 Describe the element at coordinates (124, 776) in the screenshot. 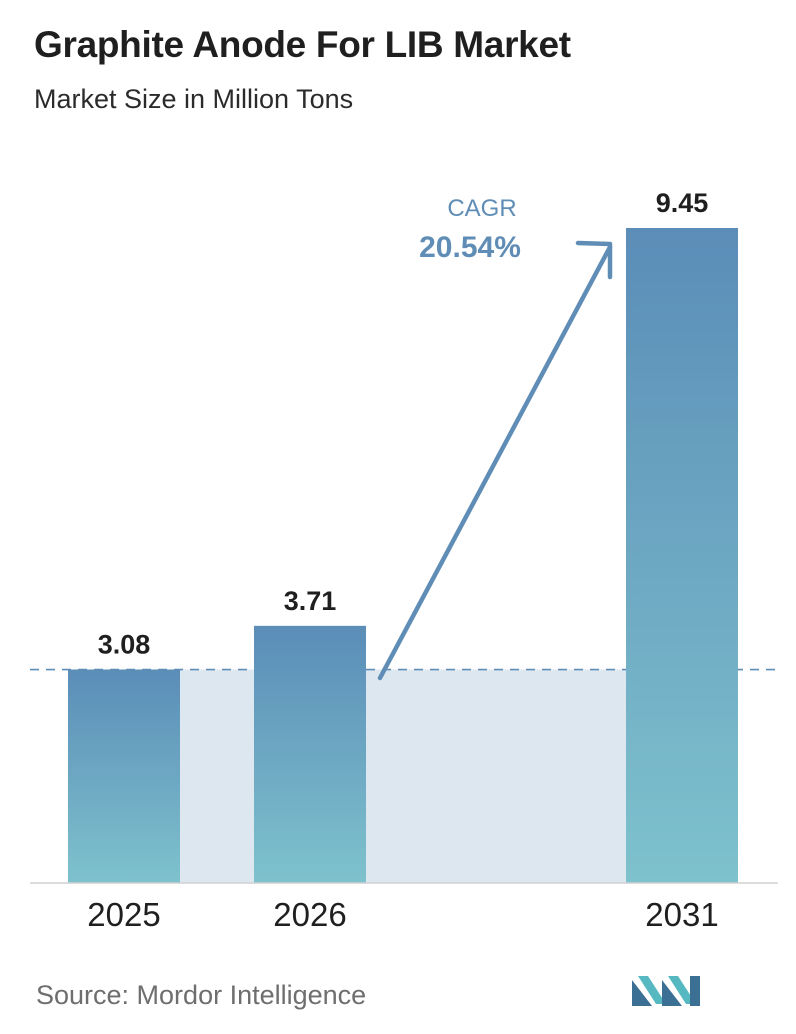

I see `bar-2025` at that location.